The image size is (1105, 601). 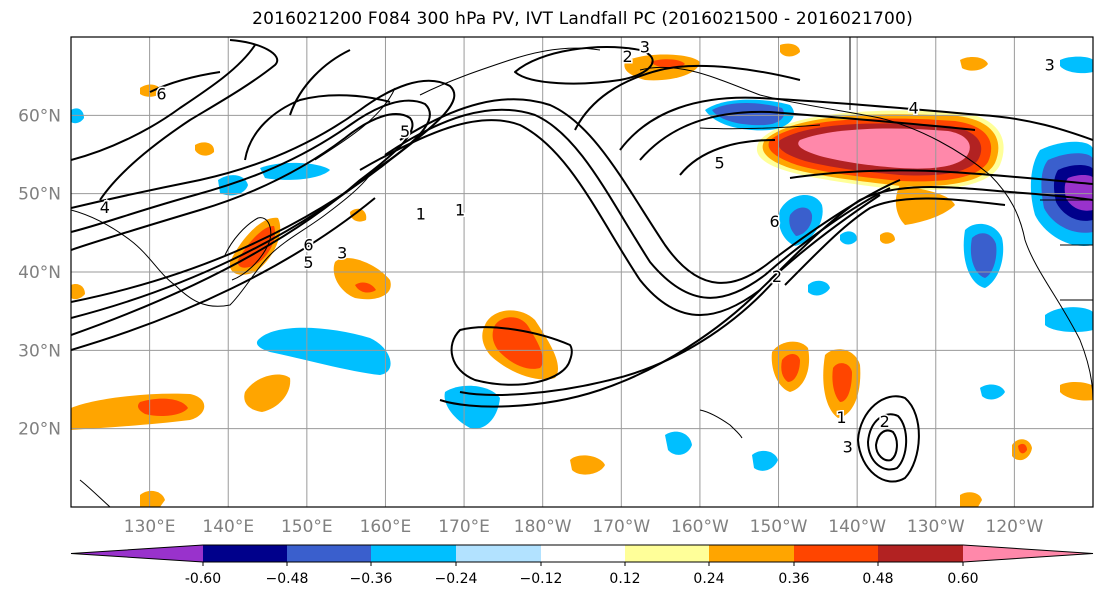 What do you see at coordinates (543, 527) in the screenshot?
I see `lon-tick-label: 180°W` at bounding box center [543, 527].